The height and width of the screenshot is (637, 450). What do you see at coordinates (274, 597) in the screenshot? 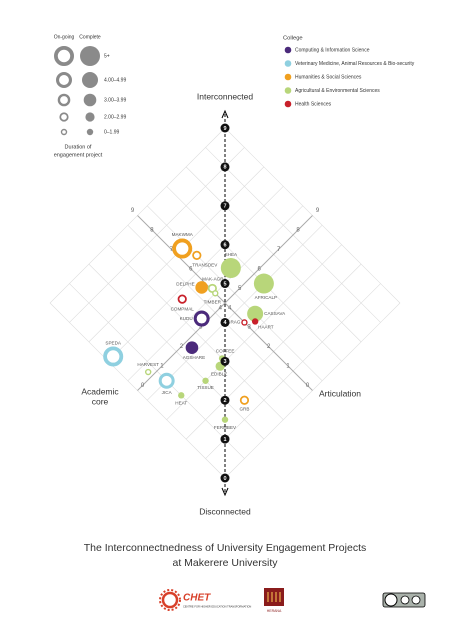
I see `herana-logo` at bounding box center [274, 597].